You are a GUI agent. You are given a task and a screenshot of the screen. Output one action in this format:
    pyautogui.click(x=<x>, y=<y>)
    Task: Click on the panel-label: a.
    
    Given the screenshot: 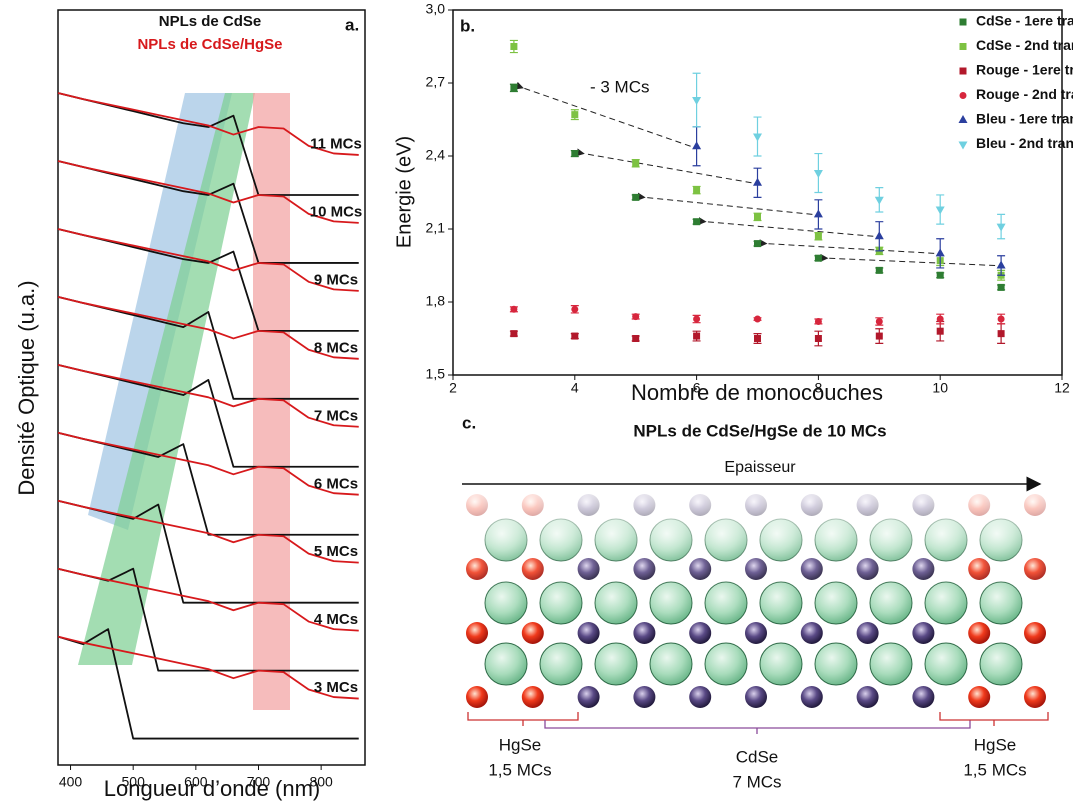 What is the action you would take?
    pyautogui.click(x=352, y=24)
    